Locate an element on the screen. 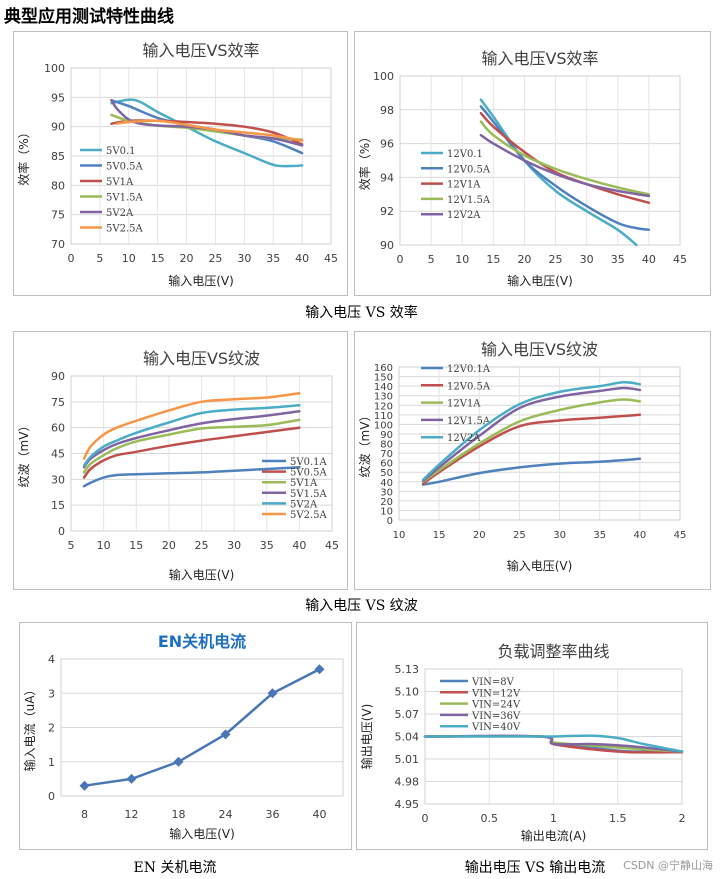 This screenshot has height=879, width=723. eff12-y-tick-label: 100 is located at coordinates (383, 76).